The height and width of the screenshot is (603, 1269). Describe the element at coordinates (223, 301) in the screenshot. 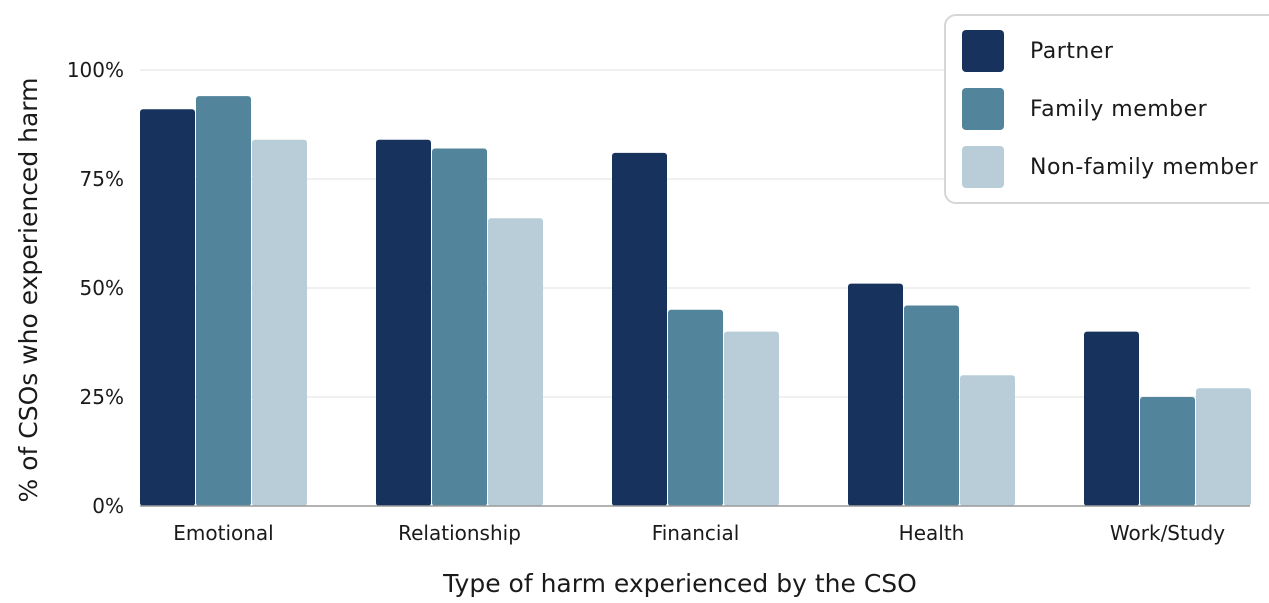

I see `bar-emotional-family-member` at that location.